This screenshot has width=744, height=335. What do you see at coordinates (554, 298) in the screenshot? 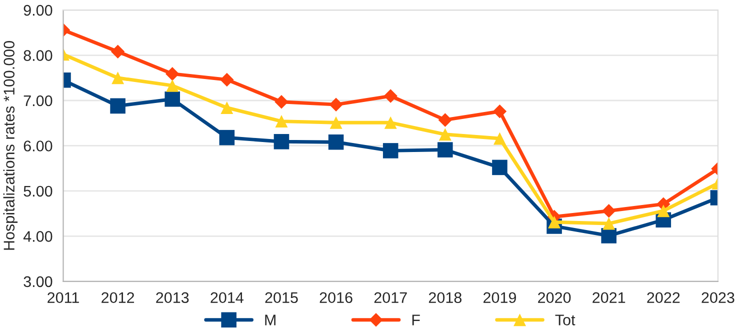
I see `x-tick-label: 2020` at bounding box center [554, 298].